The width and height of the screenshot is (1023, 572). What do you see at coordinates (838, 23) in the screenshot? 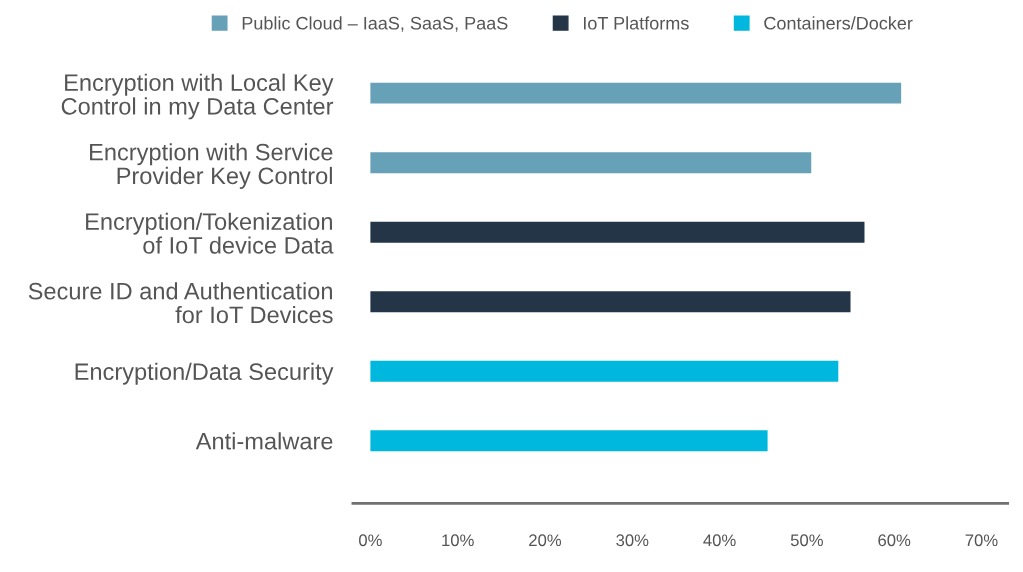
I see `legend-label: Containers/Docker` at bounding box center [838, 23].